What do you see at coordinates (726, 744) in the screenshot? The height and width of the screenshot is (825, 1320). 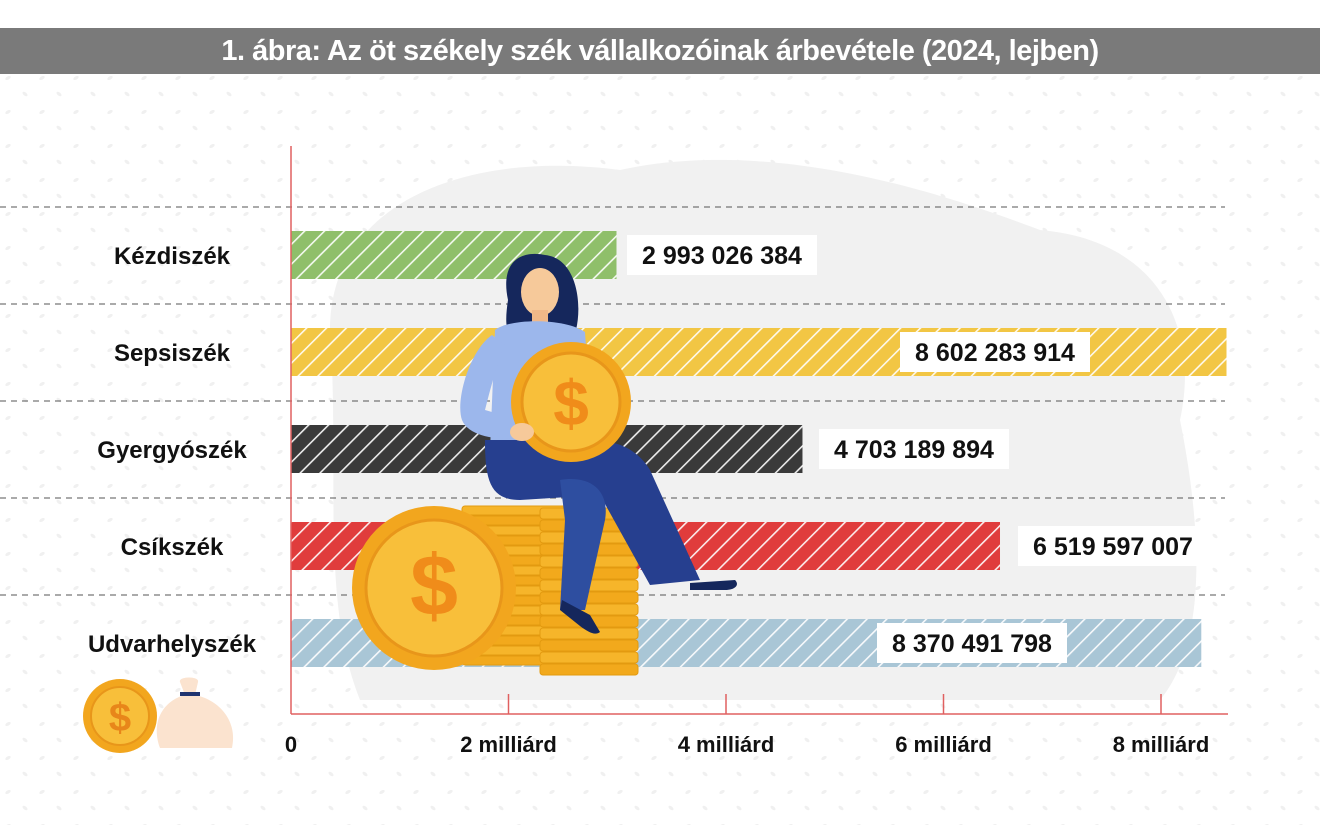 I see `x-tick-label: 4 milliárd` at bounding box center [726, 744].